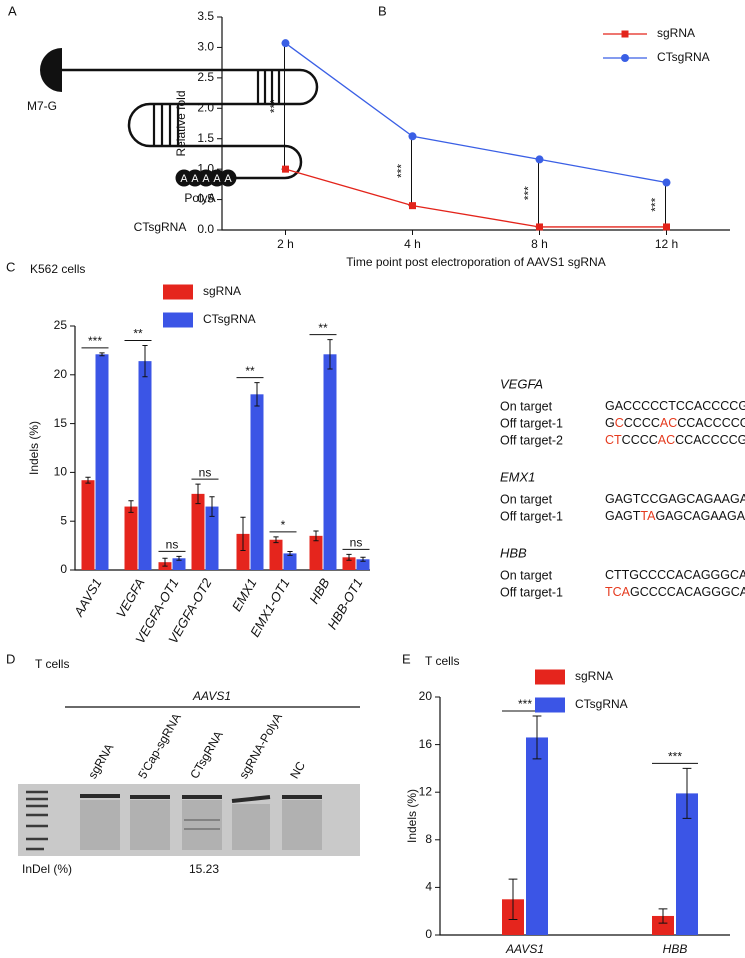  I want to click on legend-label: sgRNA, so click(594, 676).